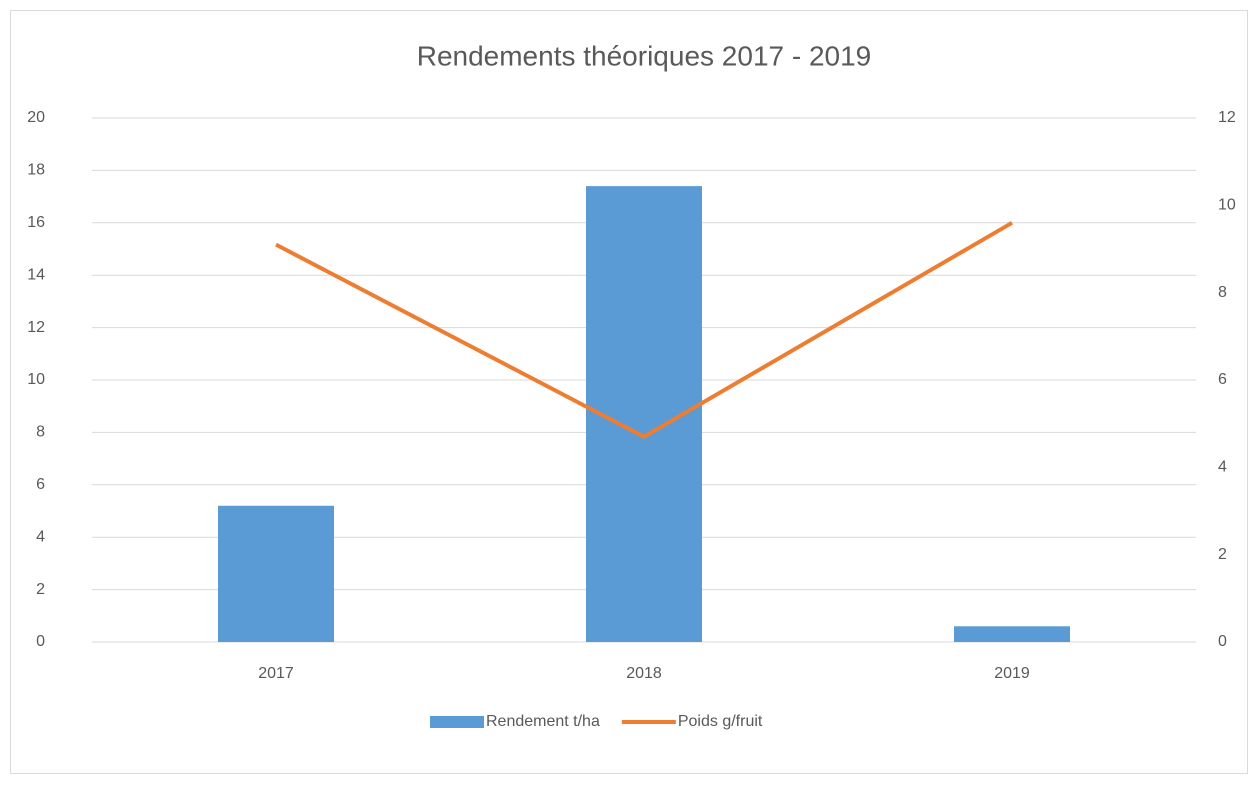 The image size is (1258, 789). What do you see at coordinates (36, 170) in the screenshot?
I see `y-tick-label: 18` at bounding box center [36, 170].